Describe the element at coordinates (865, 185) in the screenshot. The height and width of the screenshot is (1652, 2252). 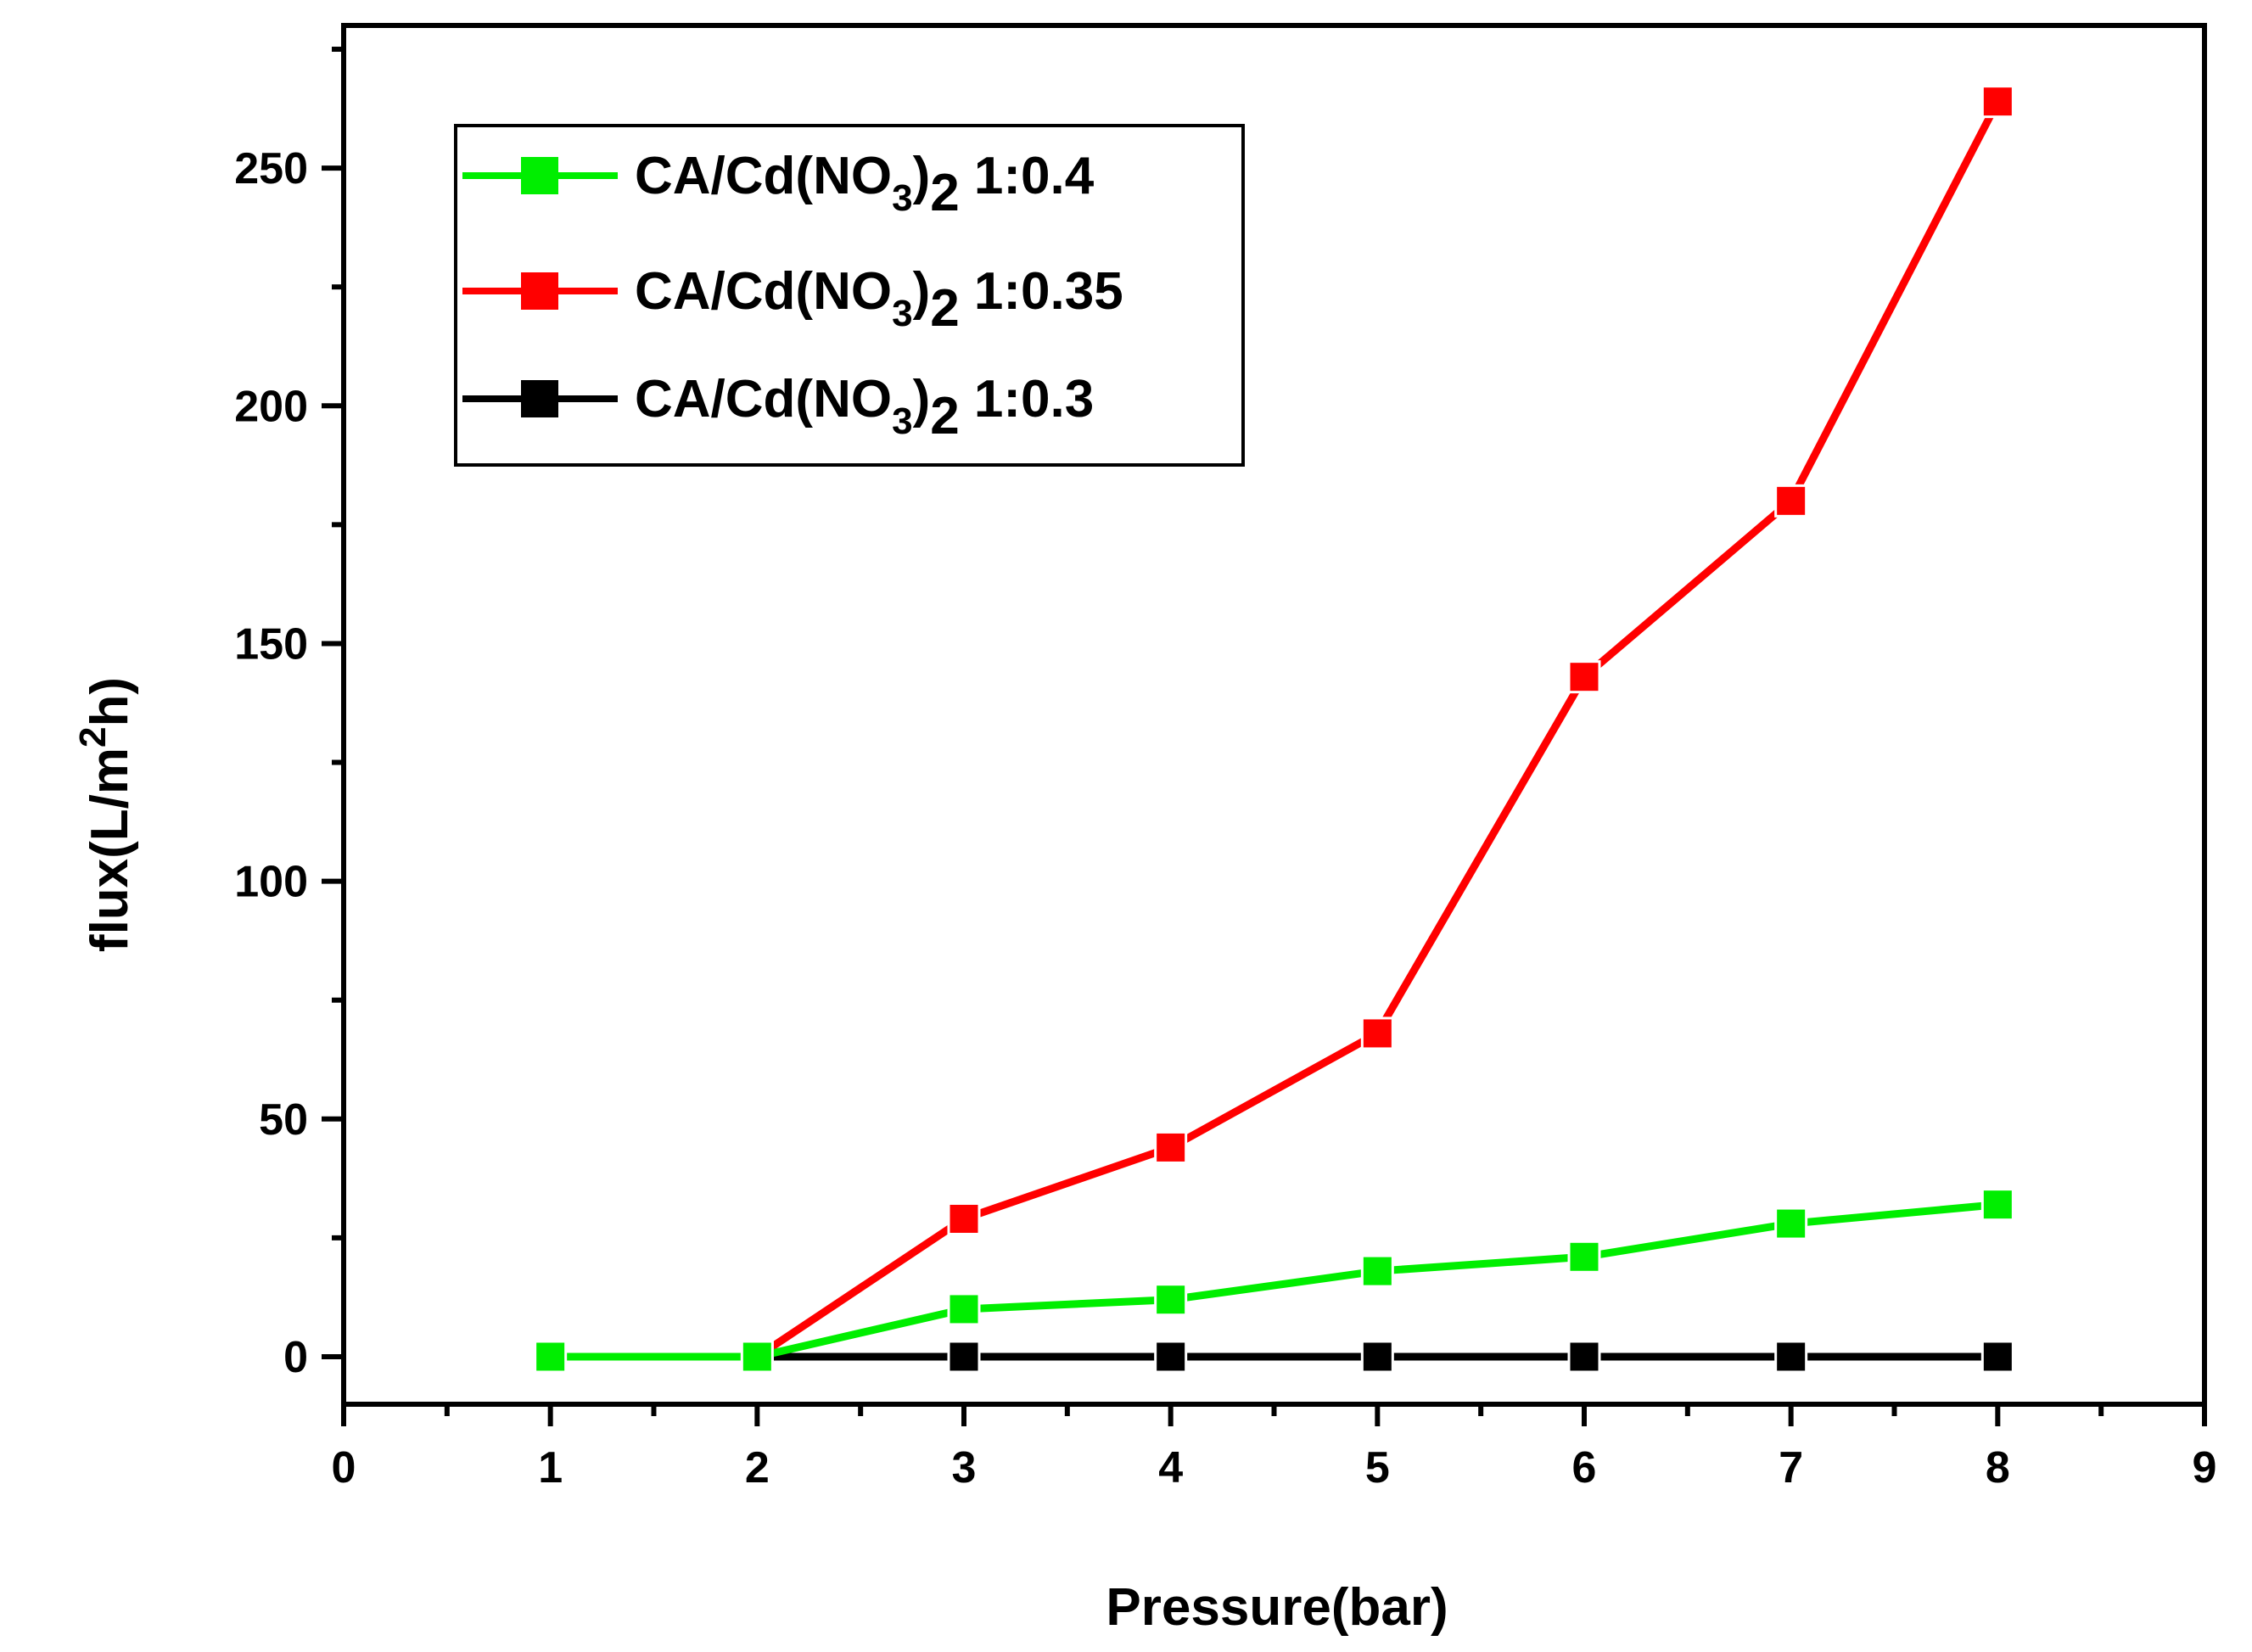
I see `legend-label-1-0-4: CA/Cd(NO3)2 1:0.4` at that location.